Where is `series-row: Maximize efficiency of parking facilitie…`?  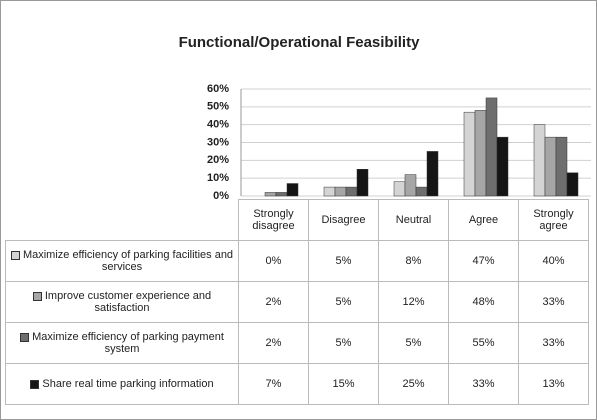 series-row: Maximize efficiency of parking facilitie… is located at coordinates (297, 261).